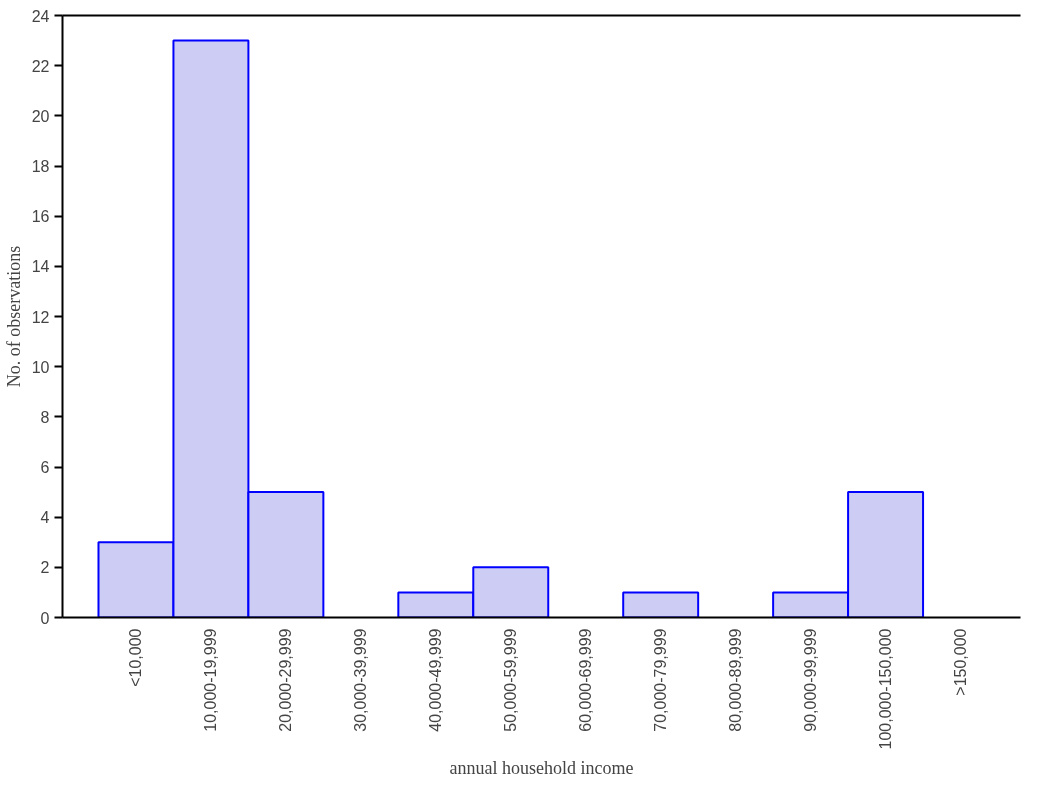  I want to click on y-tick-label: 6, so click(45, 467).